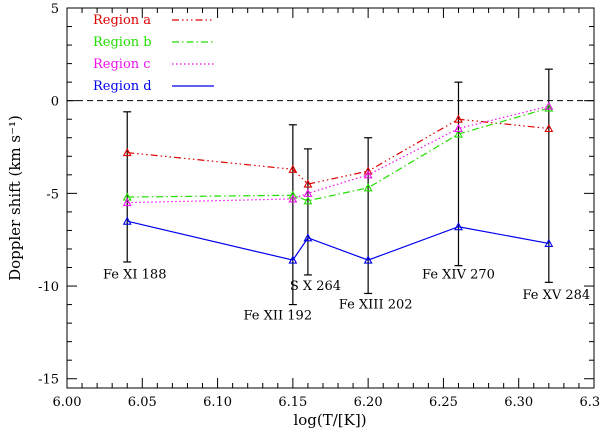  Describe the element at coordinates (15, 198) in the screenshot. I see `y-axis-title: Doppler shift (km s⁻¹)` at that location.